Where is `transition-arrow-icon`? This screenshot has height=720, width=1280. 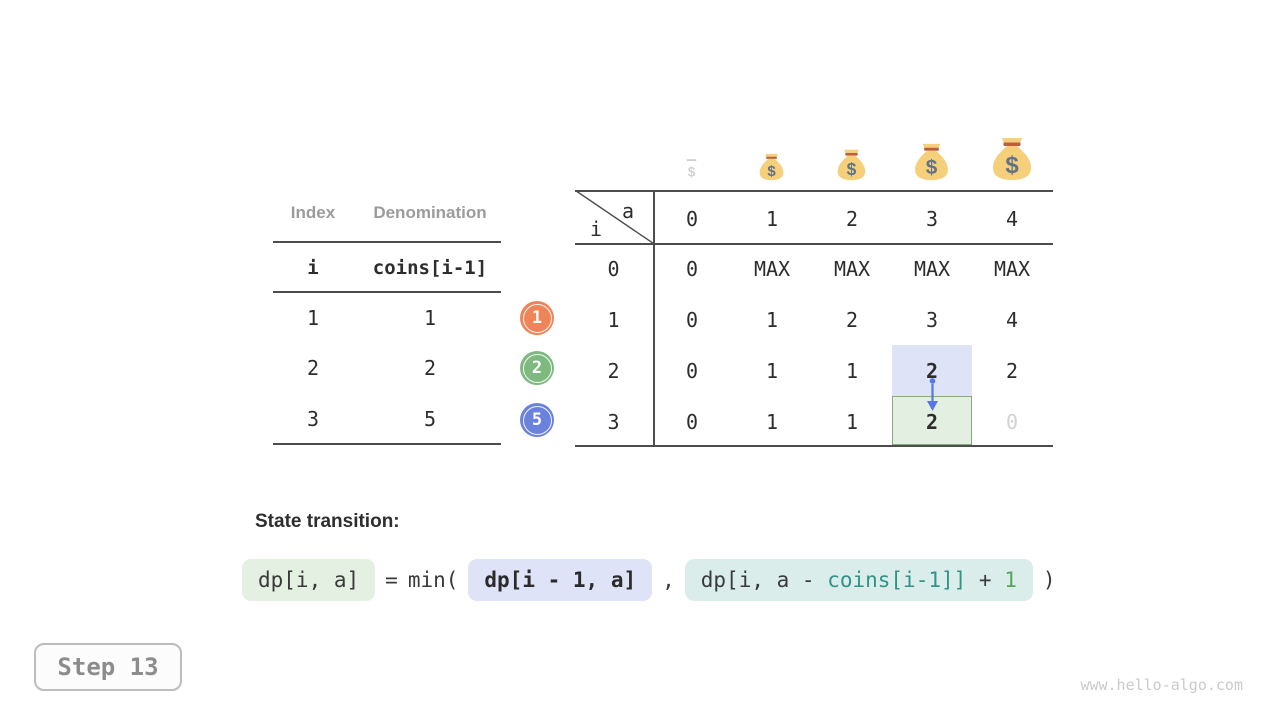
transition-arrow-icon is located at coordinates (932, 394).